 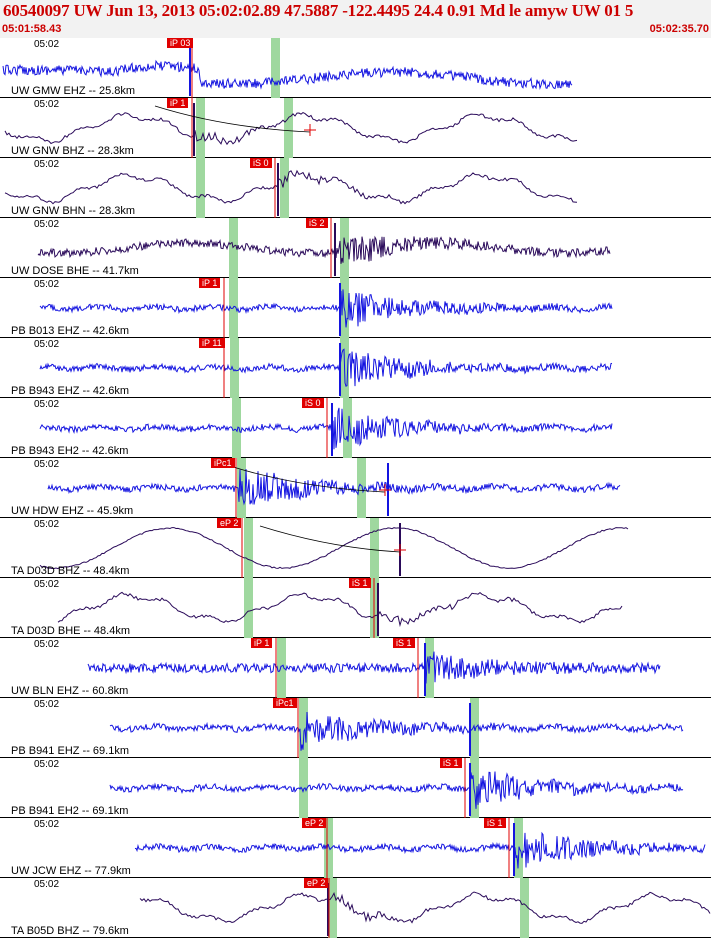 I want to click on trace-panel: 05:02 TA D03D BHZ -- 48.4km eP 2, so click(x=355, y=548).